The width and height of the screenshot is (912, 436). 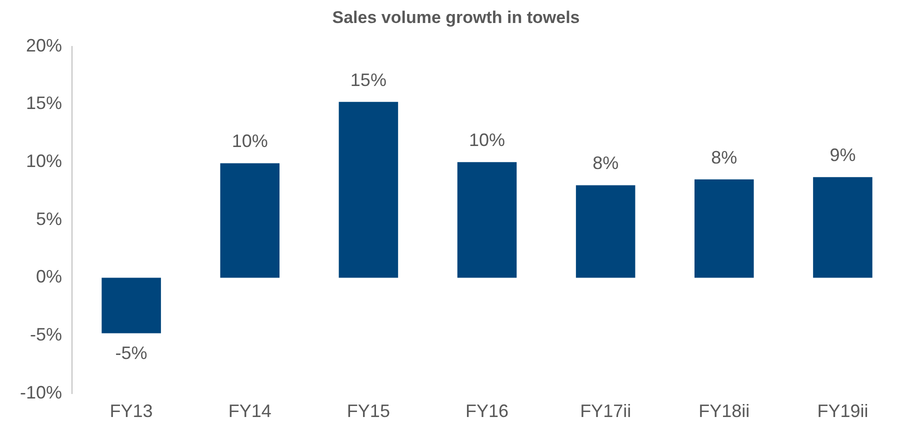 I want to click on data-label: 9%, so click(x=843, y=155).